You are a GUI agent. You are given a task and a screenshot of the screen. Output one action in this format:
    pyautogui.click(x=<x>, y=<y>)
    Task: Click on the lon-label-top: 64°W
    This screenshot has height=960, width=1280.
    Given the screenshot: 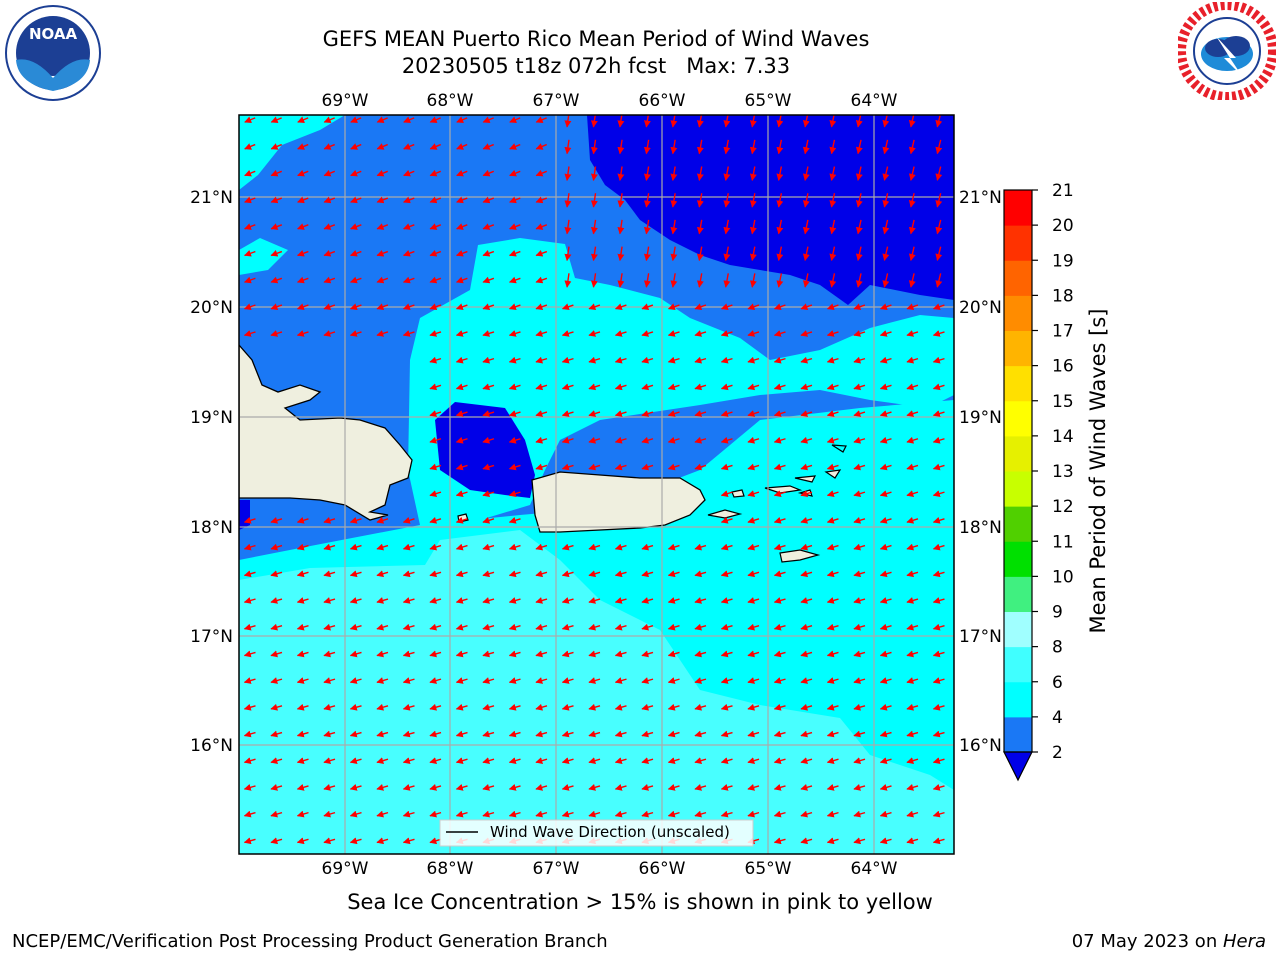 What is the action you would take?
    pyautogui.click(x=874, y=101)
    